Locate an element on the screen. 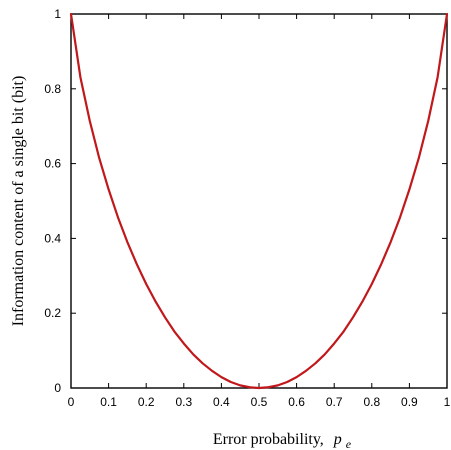  y-tick-label: 0.4 is located at coordinates (52, 238).